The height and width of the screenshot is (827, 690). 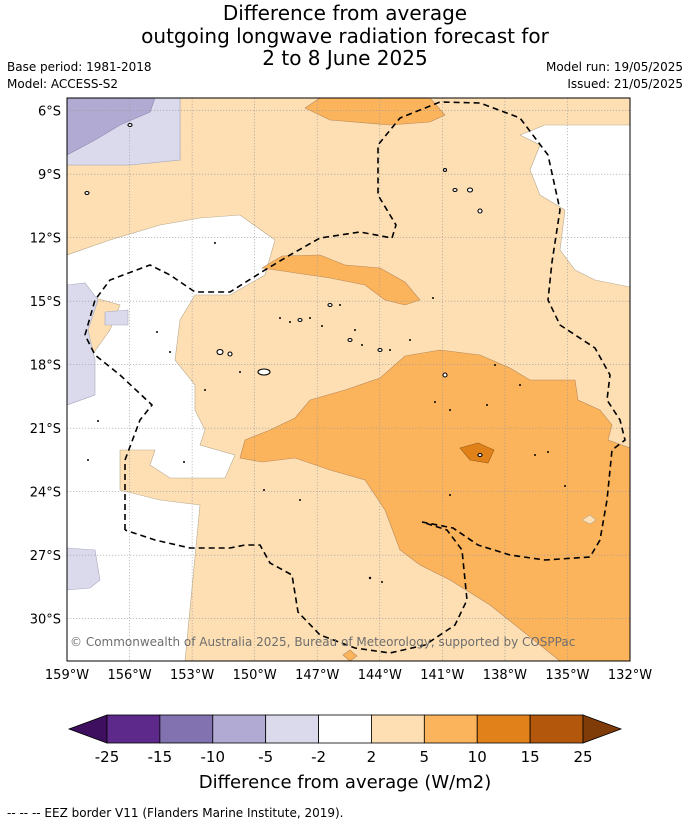 I want to click on olr-anomaly-neg5-to-neg2-w, so click(x=83, y=344).